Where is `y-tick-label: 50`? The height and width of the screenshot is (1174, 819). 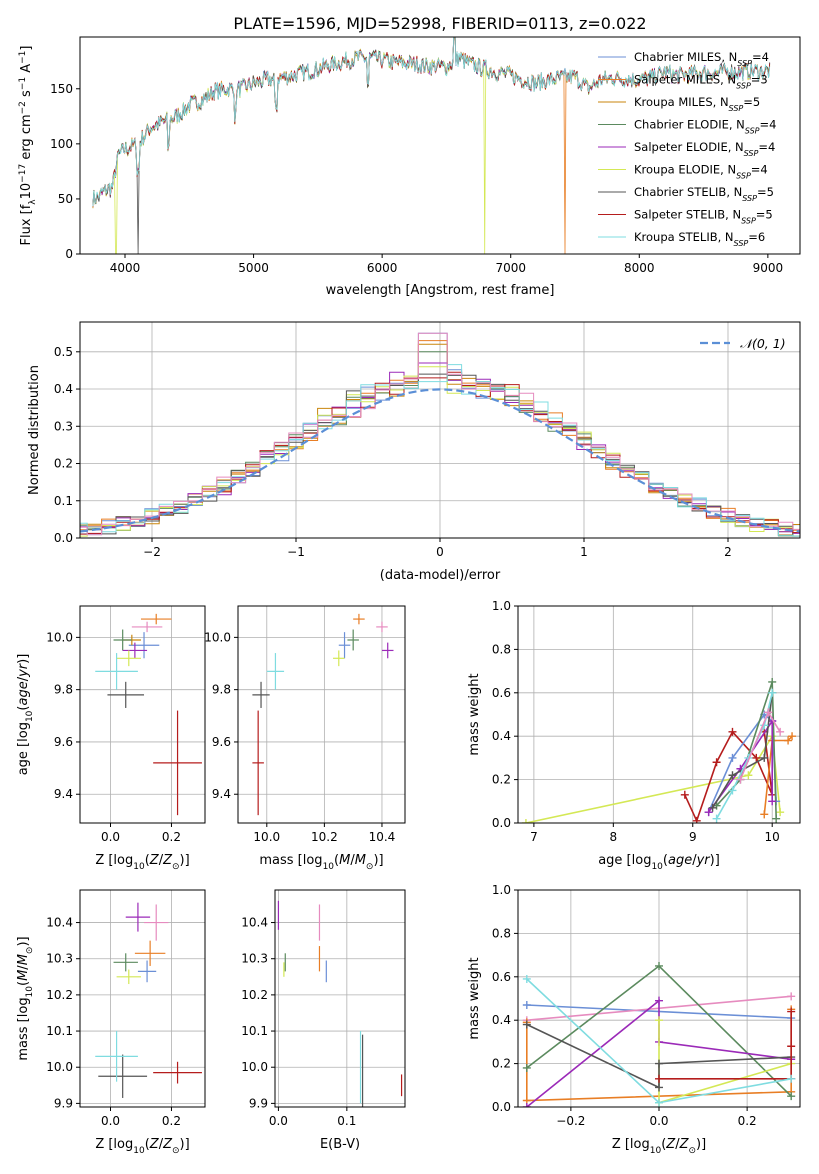 y-tick-label: 50 is located at coordinates (65, 199).